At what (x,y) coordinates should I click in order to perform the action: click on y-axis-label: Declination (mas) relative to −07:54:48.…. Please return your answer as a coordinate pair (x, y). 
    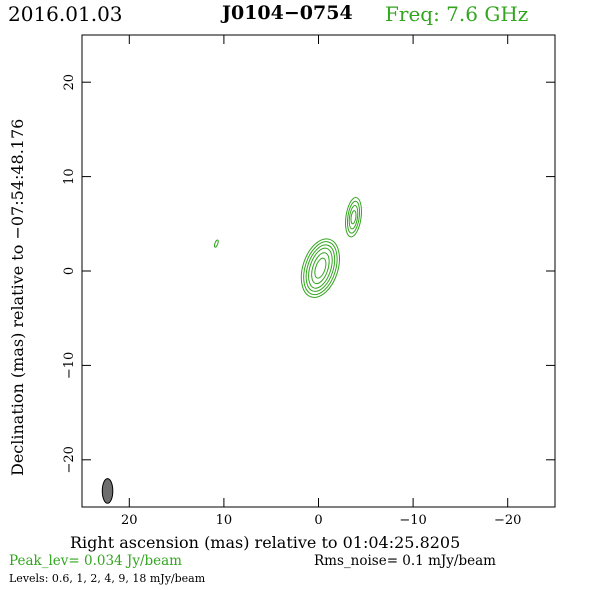
    Looking at the image, I should click on (17, 297).